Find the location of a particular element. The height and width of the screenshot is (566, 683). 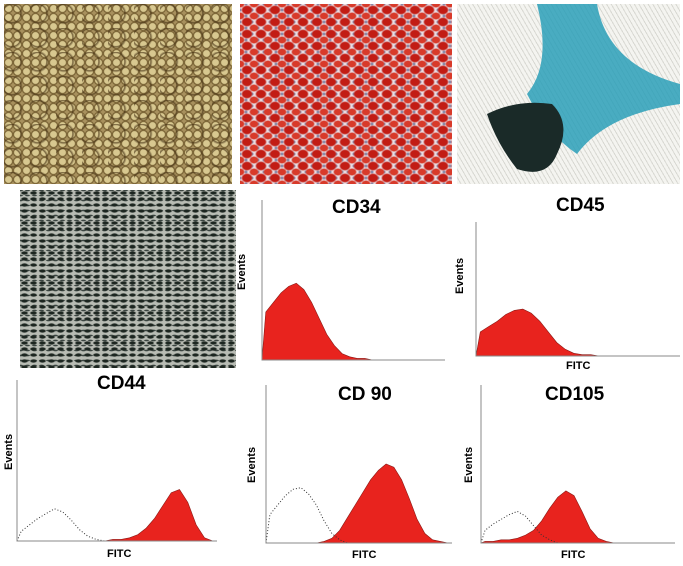

chart-title: CD44 is located at coordinates (121, 383).